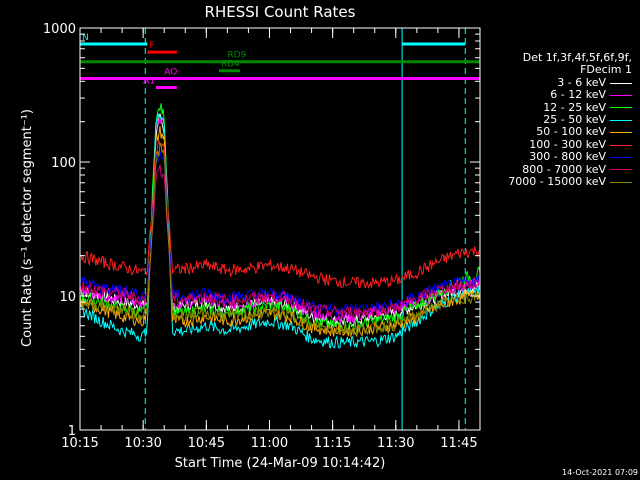  What do you see at coordinates (230, 65) in the screenshot?
I see `state-bar-label: RD4` at bounding box center [230, 65].